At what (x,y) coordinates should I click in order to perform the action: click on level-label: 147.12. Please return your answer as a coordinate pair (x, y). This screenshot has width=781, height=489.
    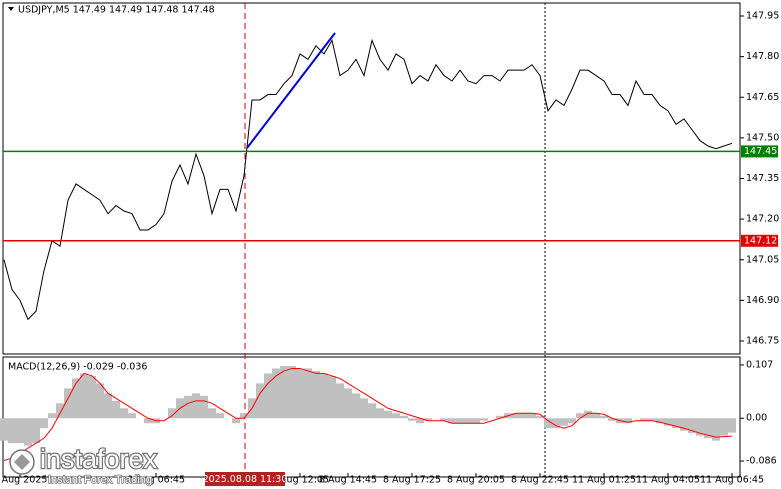
    Looking at the image, I should click on (760, 240).